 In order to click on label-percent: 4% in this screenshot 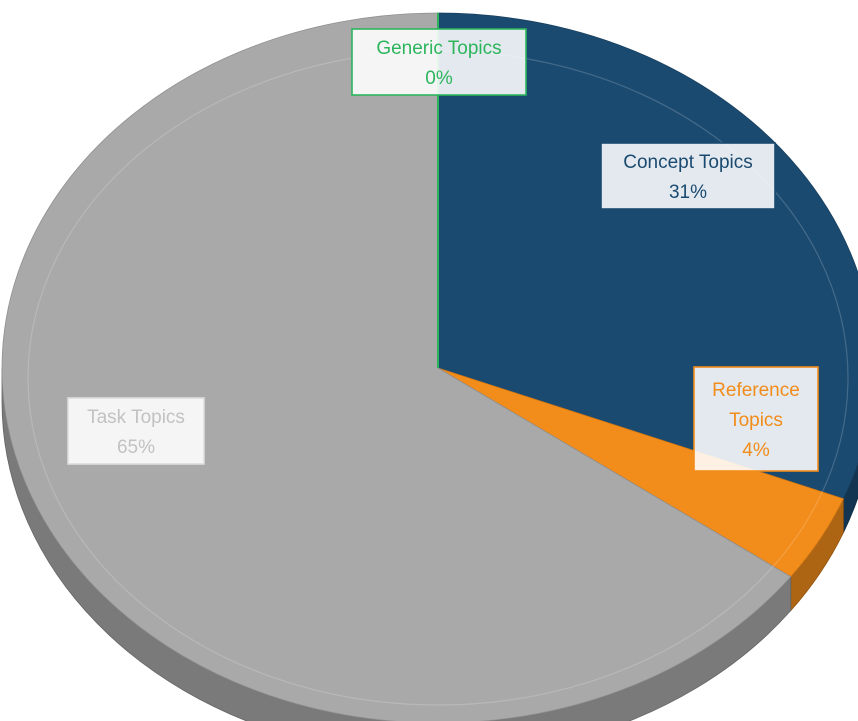, I will do `click(756, 450)`.